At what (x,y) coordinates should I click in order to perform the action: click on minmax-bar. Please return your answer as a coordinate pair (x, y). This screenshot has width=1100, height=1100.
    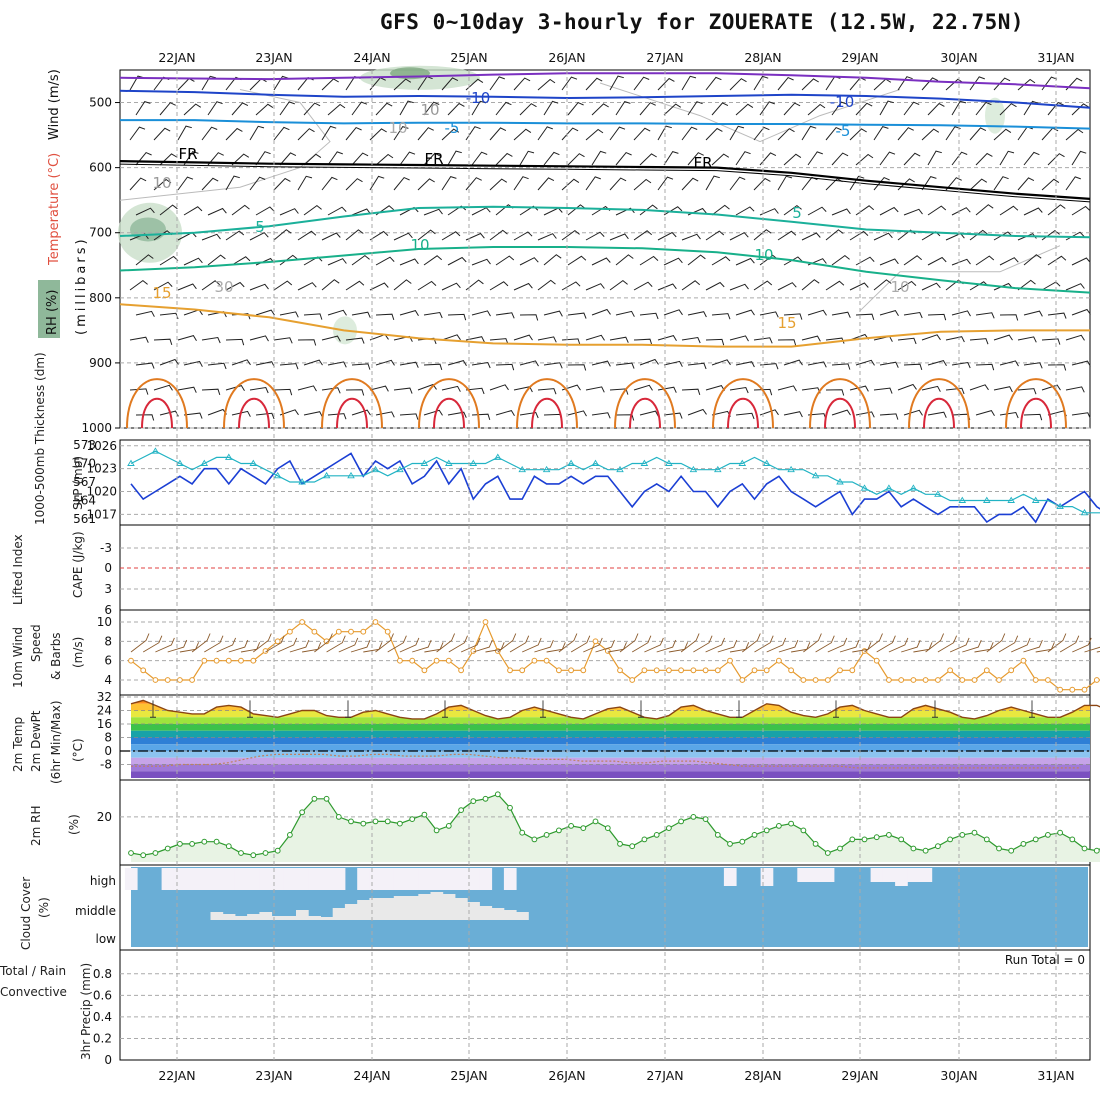
    Looking at the image, I should click on (641, 709).